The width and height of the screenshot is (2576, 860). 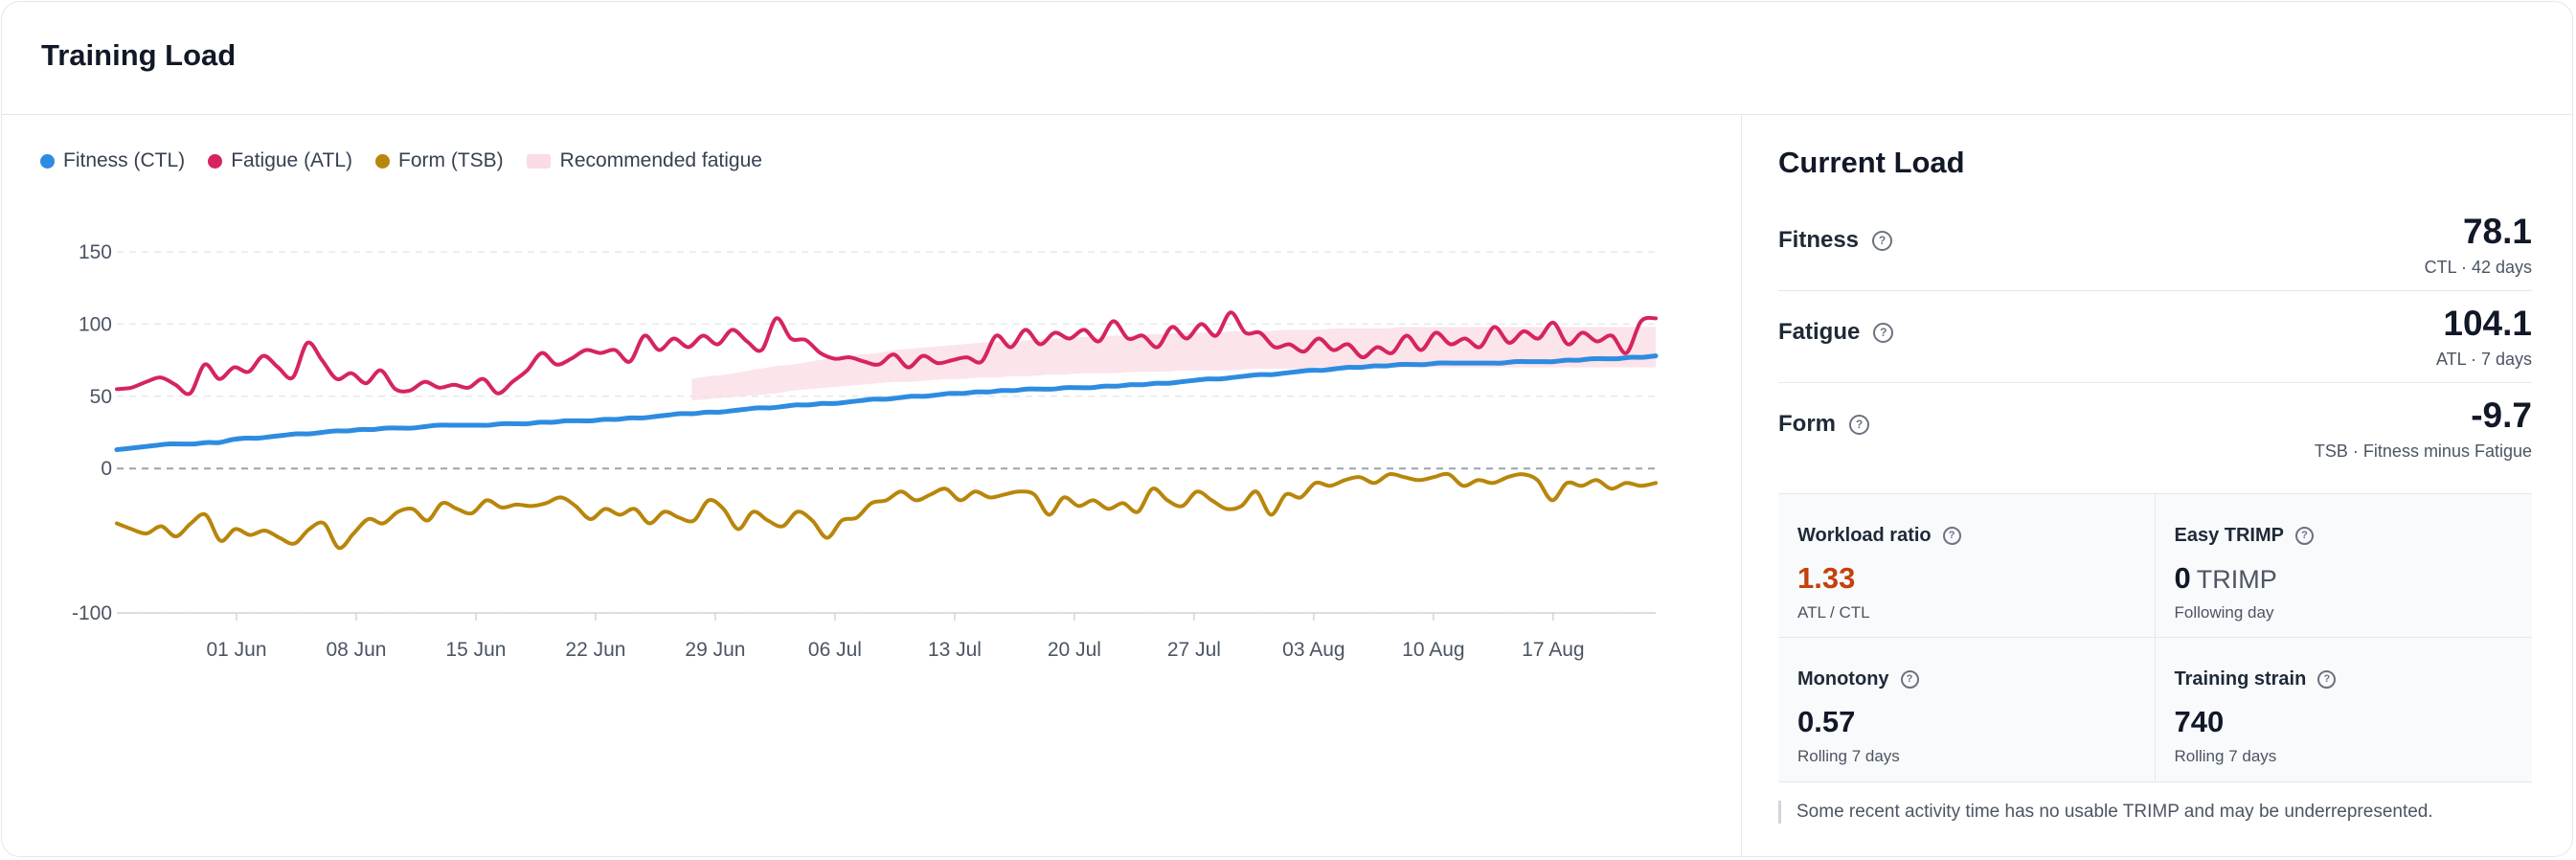 I want to click on legend-recommended-fatigue-label: Recommended fatigue, so click(x=660, y=160).